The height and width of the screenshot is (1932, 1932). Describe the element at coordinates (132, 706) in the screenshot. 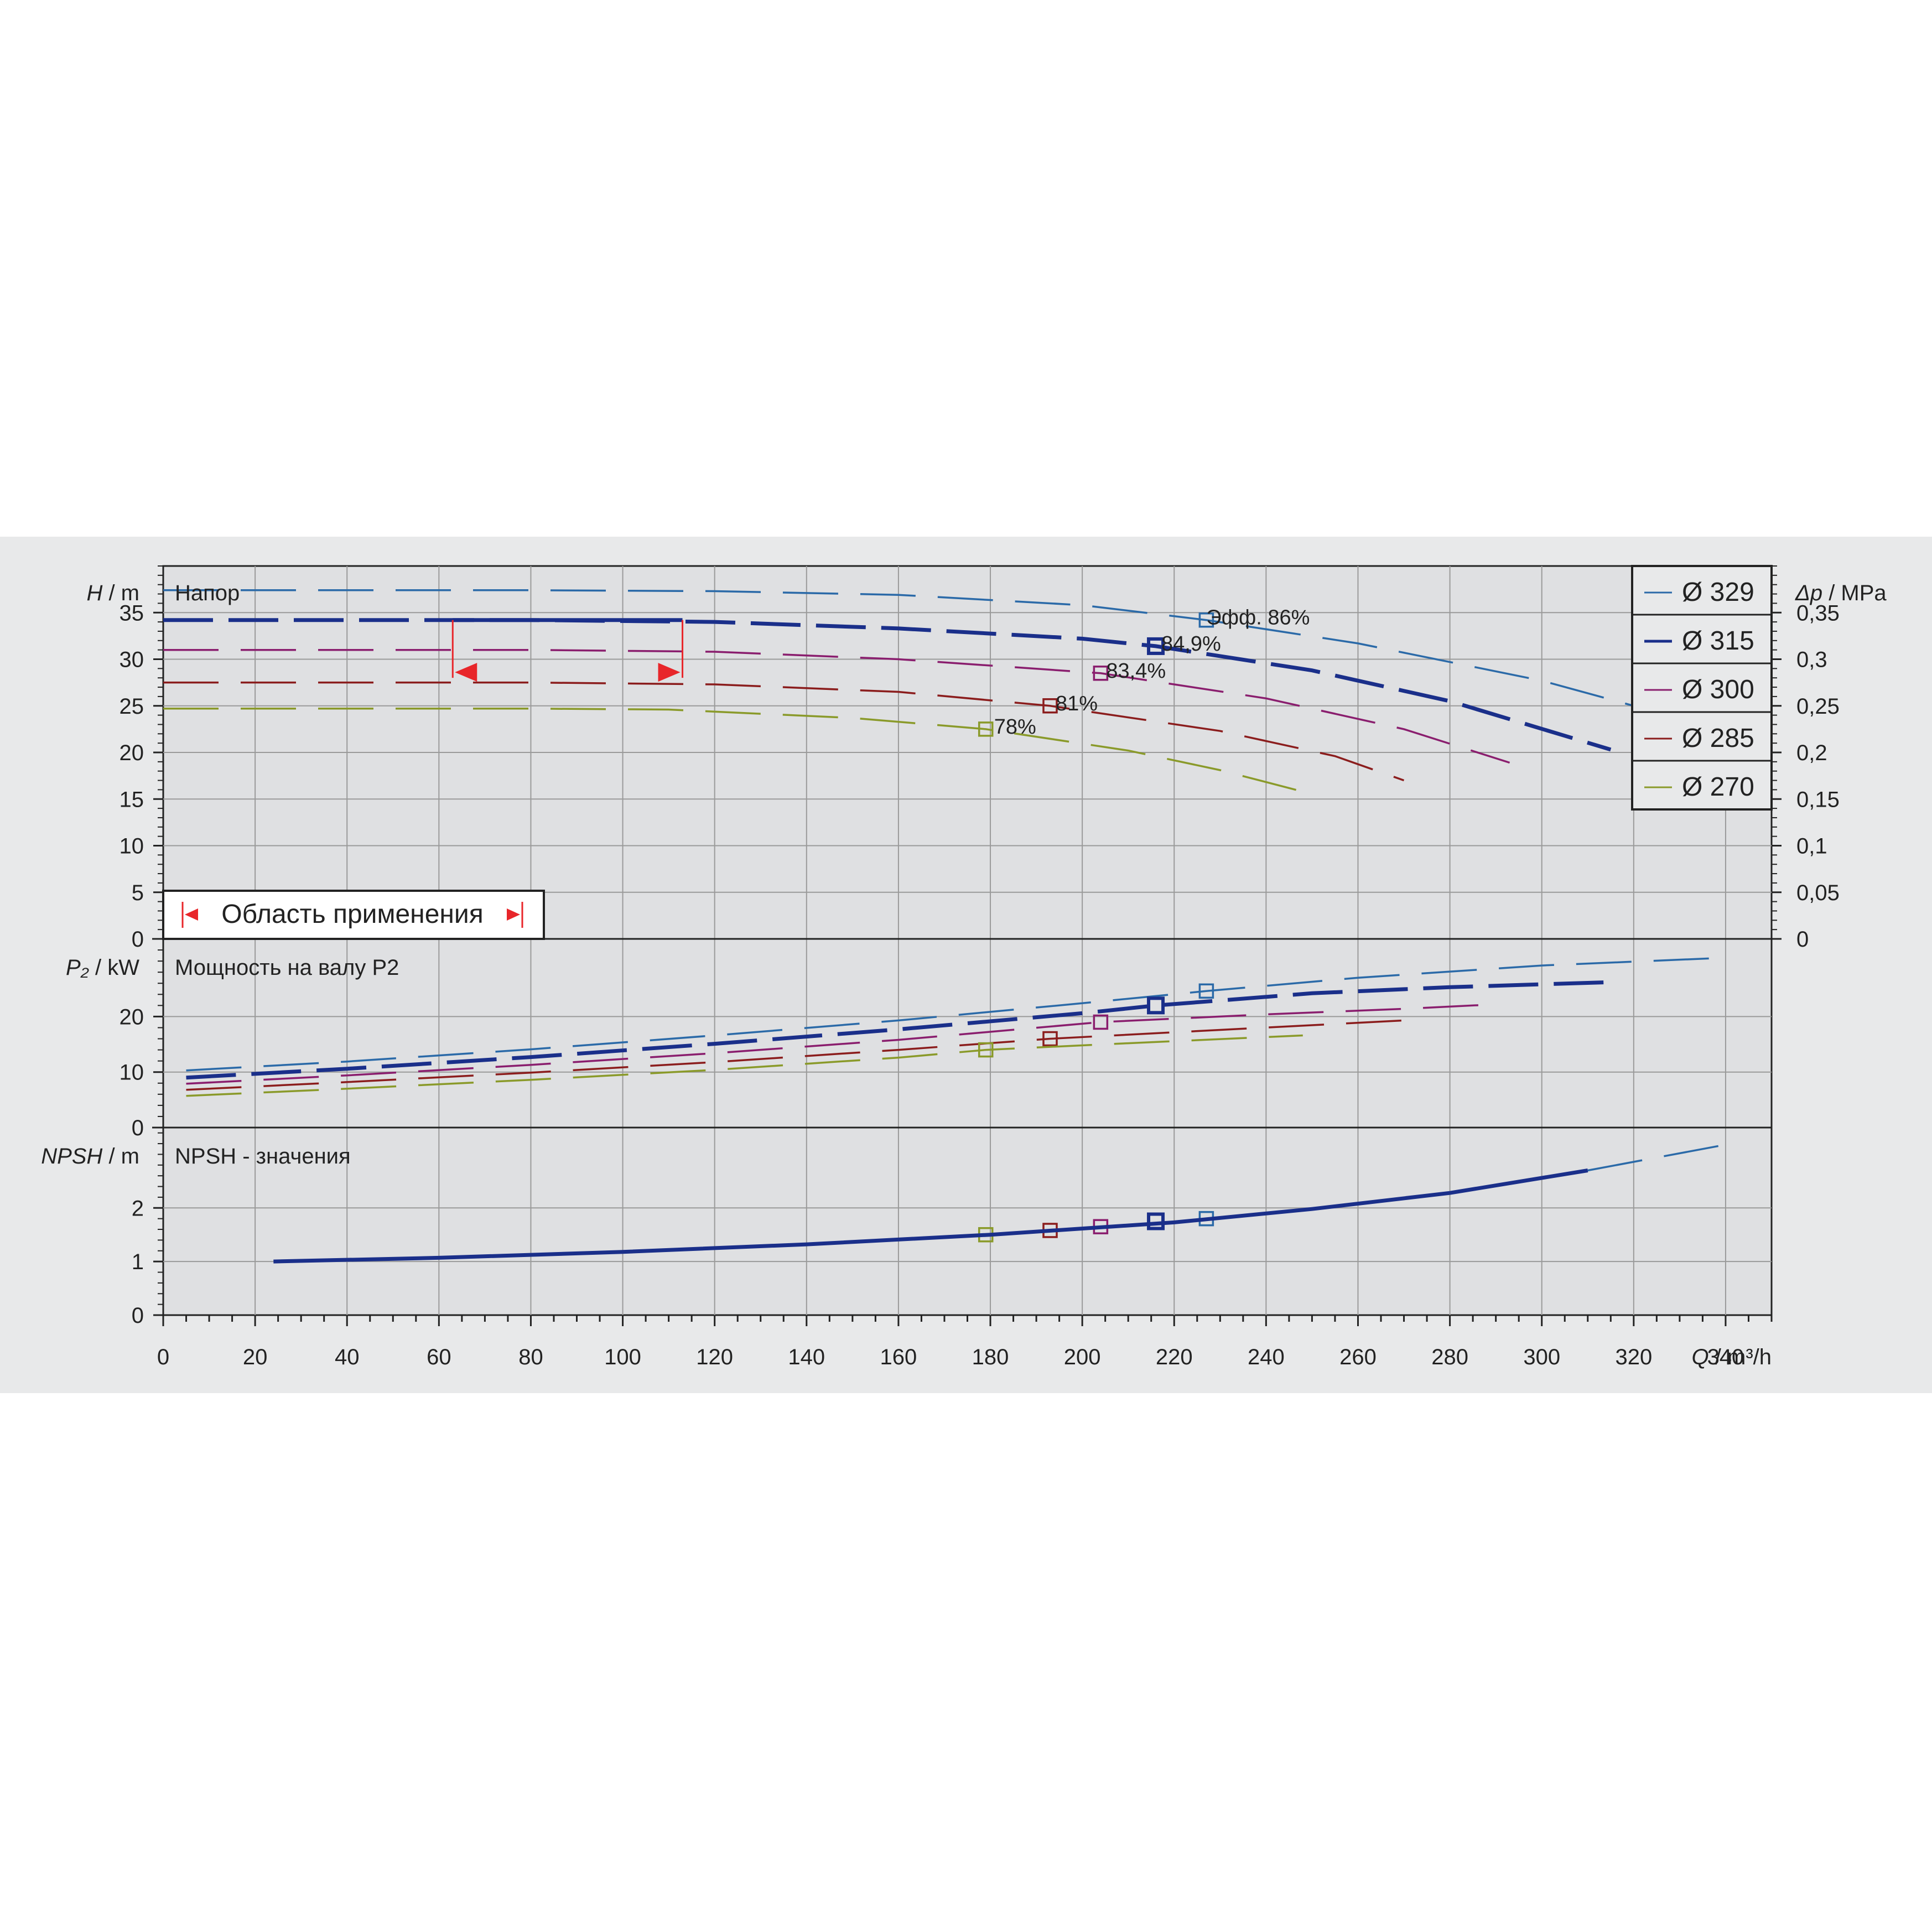

I see `y-tick-label: 25` at that location.